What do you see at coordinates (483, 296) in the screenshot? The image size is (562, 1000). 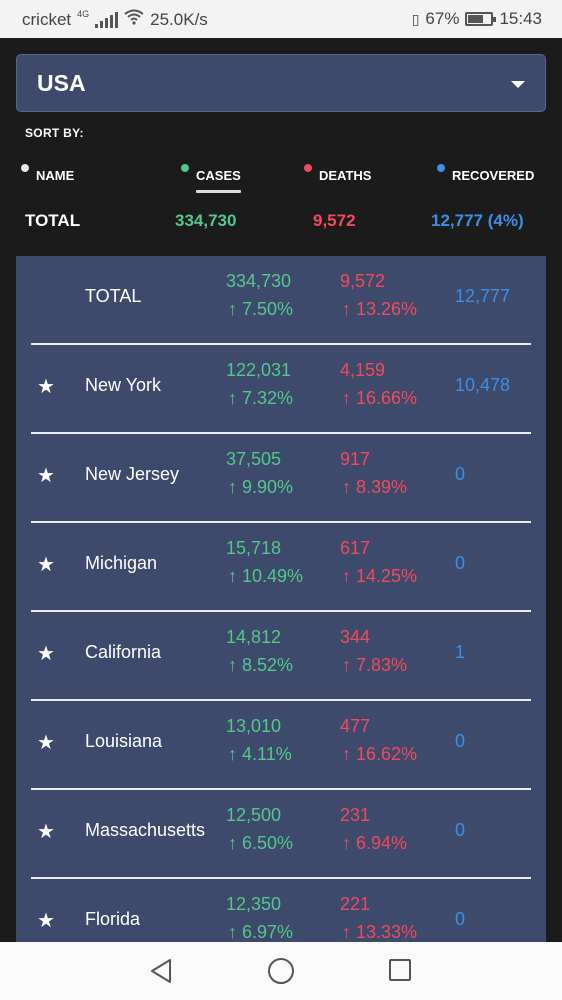 I see `row-recovered: 12,777` at bounding box center [483, 296].